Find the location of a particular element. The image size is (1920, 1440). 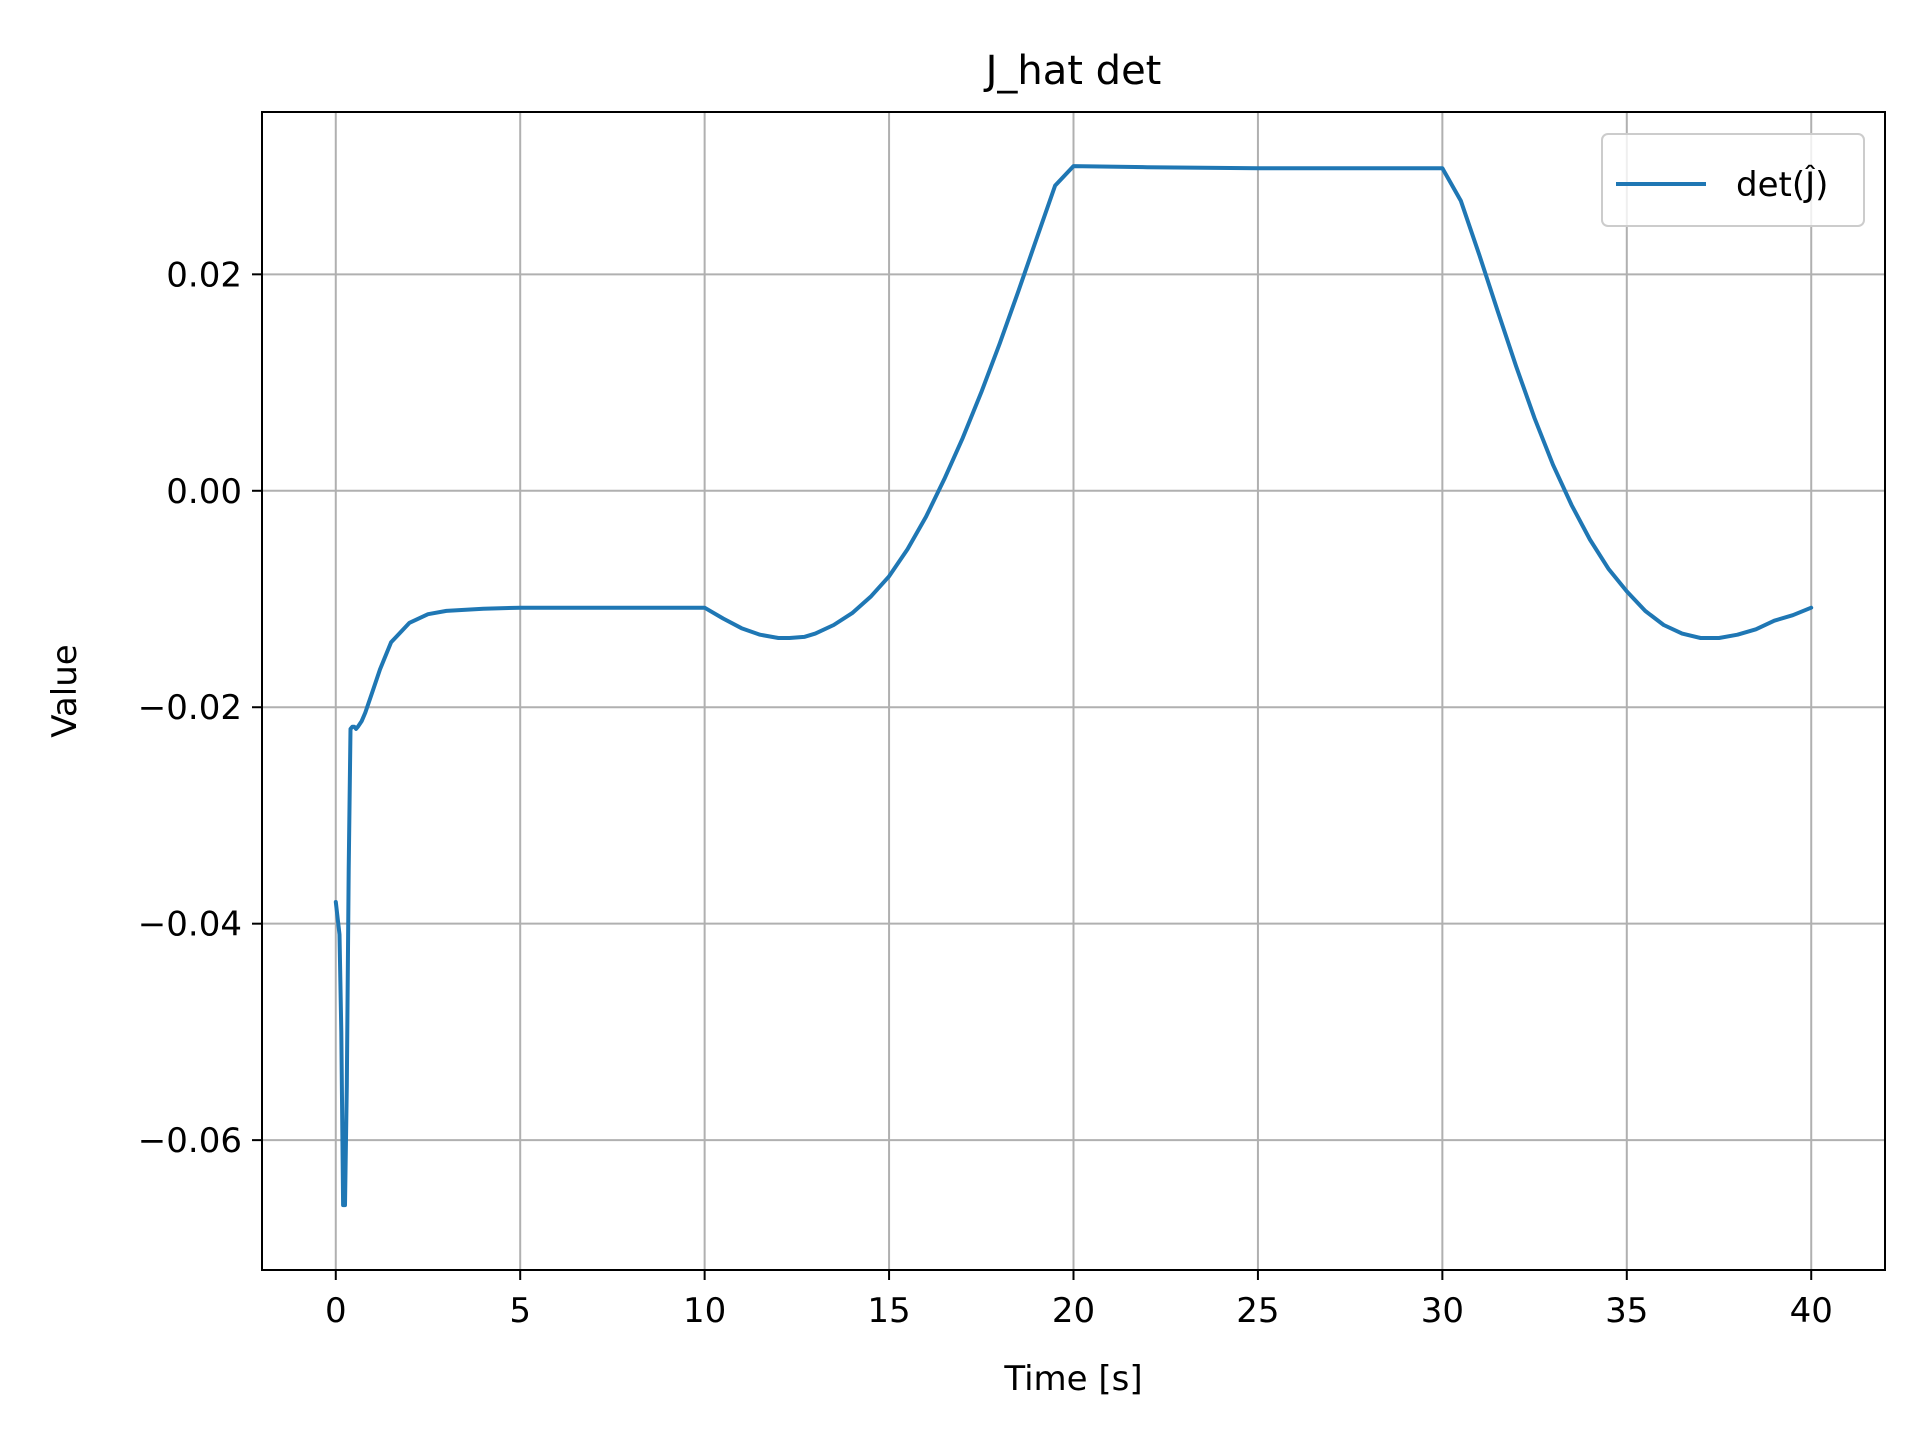

y-tick-label: −0.02 is located at coordinates (190, 708).